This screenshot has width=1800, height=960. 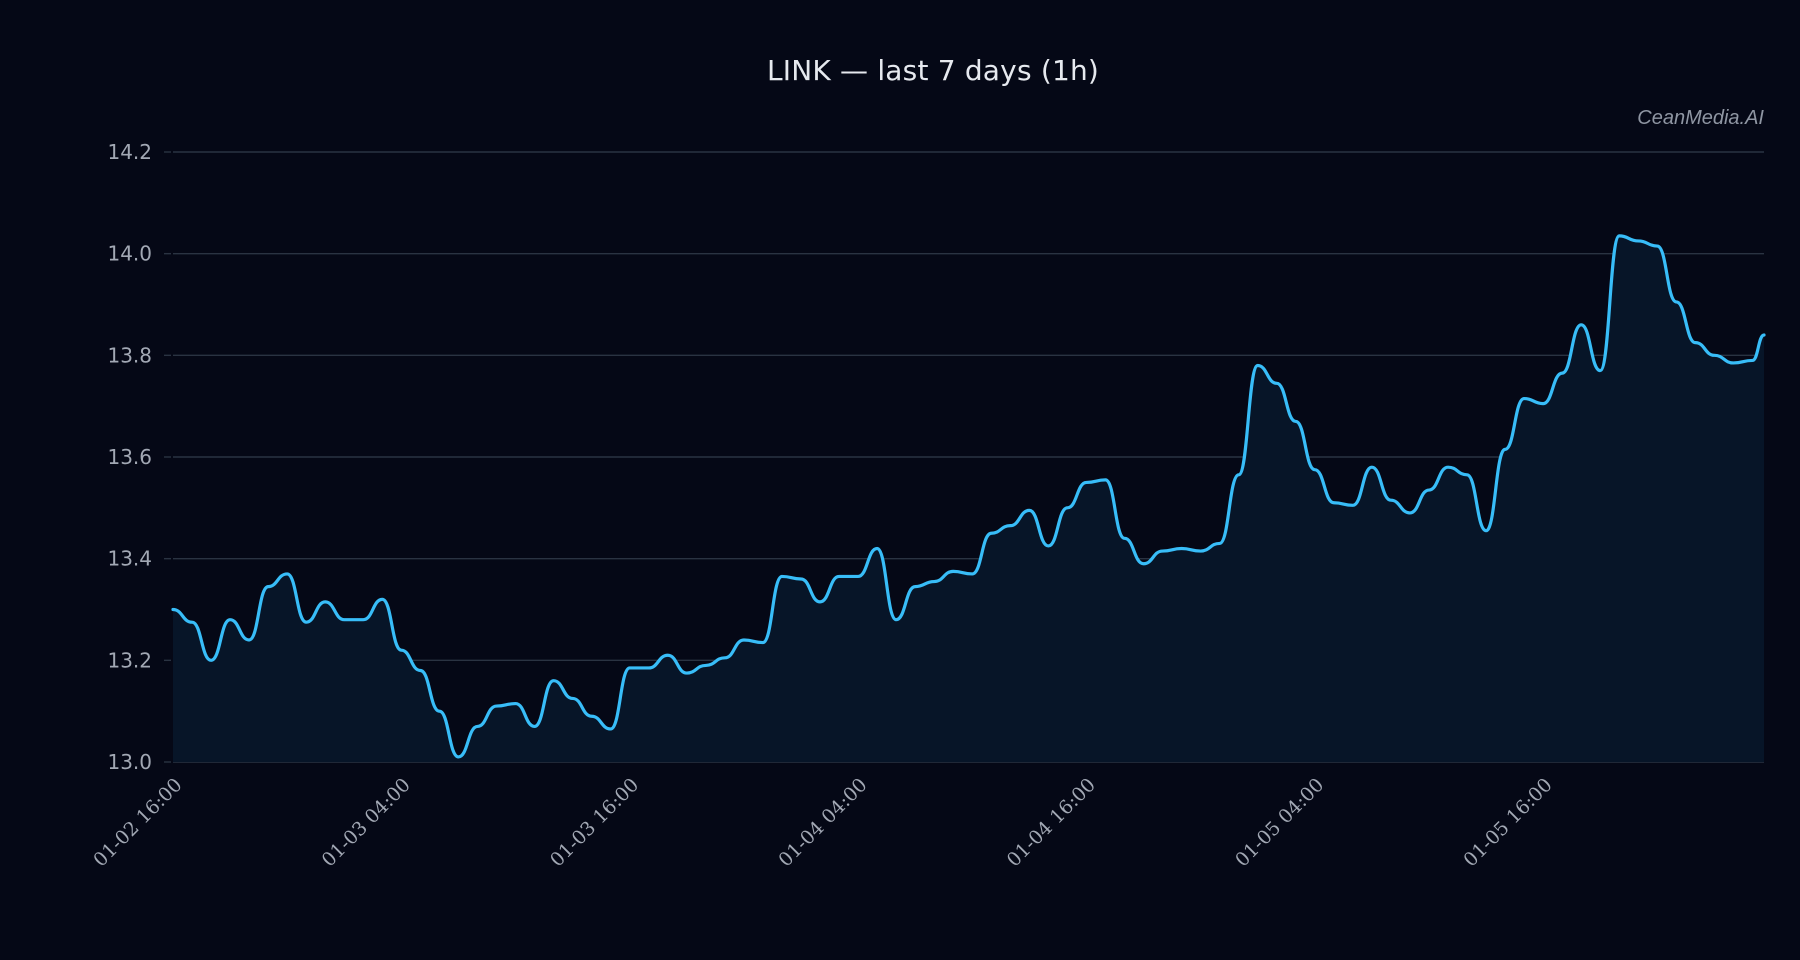 I want to click on watermark: CeanMedia.AI, so click(x=1700, y=118).